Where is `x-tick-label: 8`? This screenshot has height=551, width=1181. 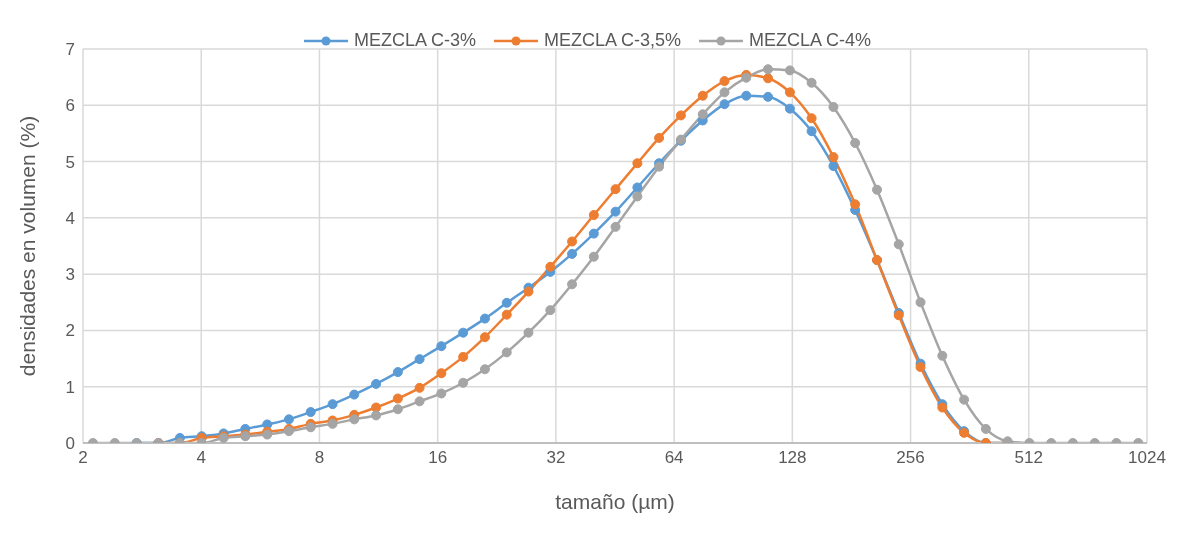
x-tick-label: 8 is located at coordinates (319, 458).